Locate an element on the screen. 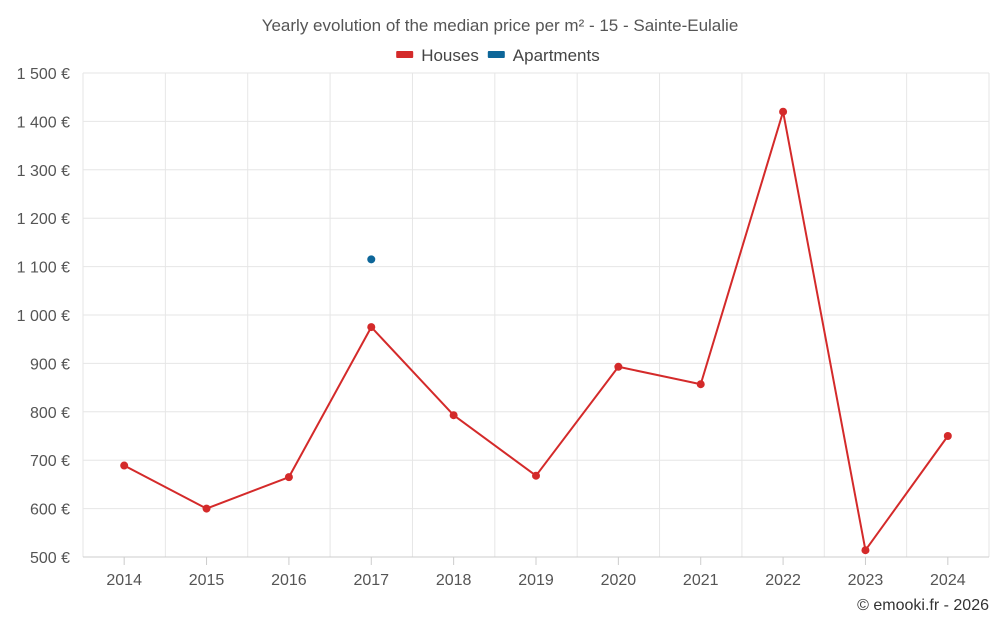  y-tick-label: 1 000 € is located at coordinates (43, 316).